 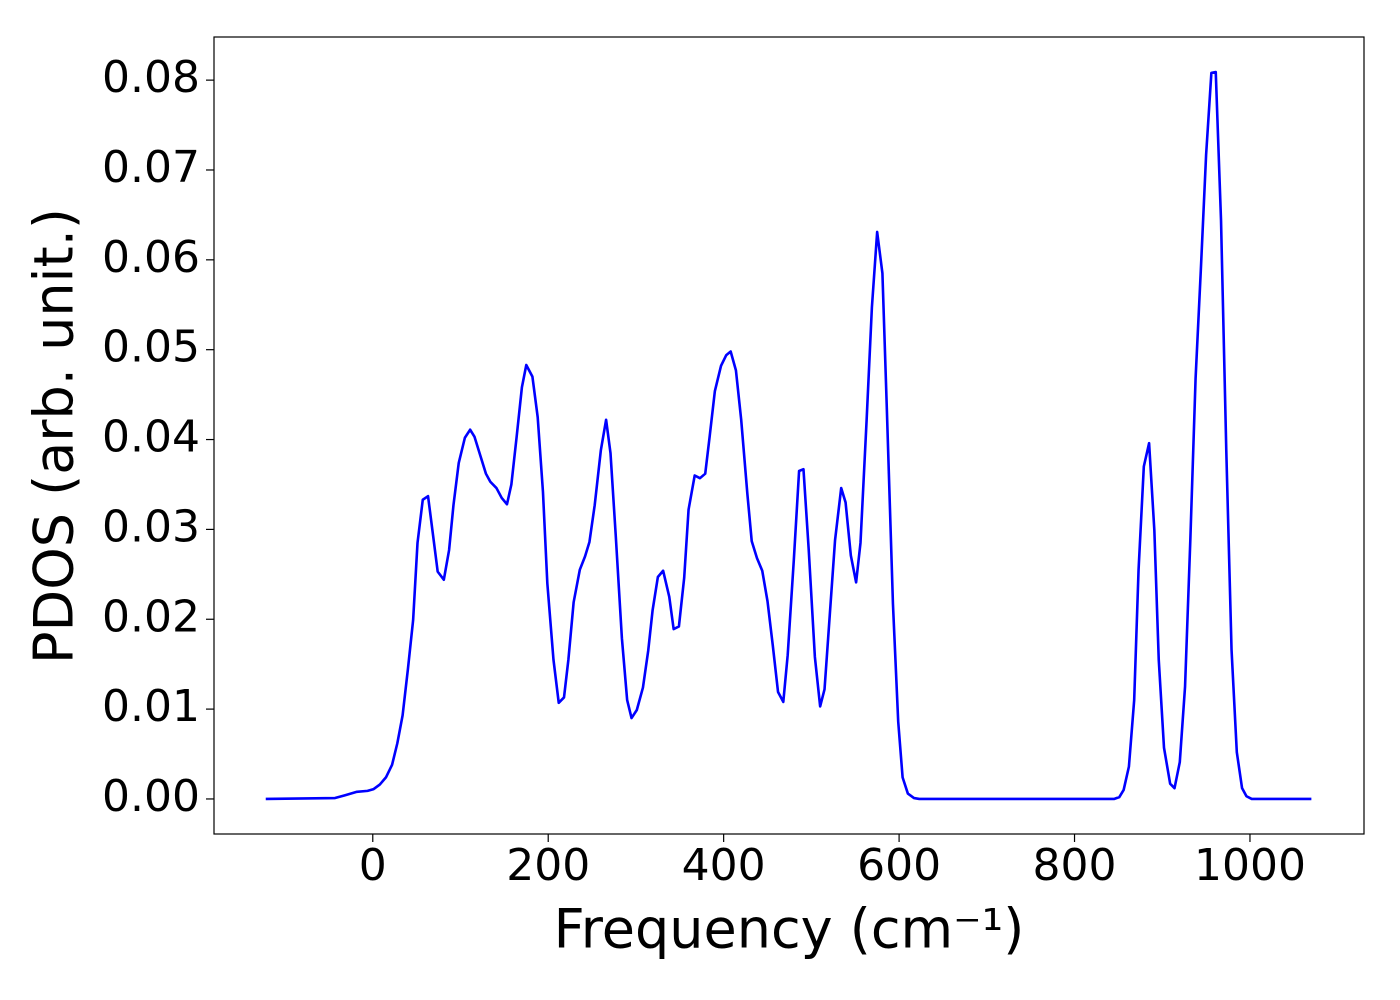 What do you see at coordinates (373, 865) in the screenshot?
I see `x-tick-label: 0` at bounding box center [373, 865].